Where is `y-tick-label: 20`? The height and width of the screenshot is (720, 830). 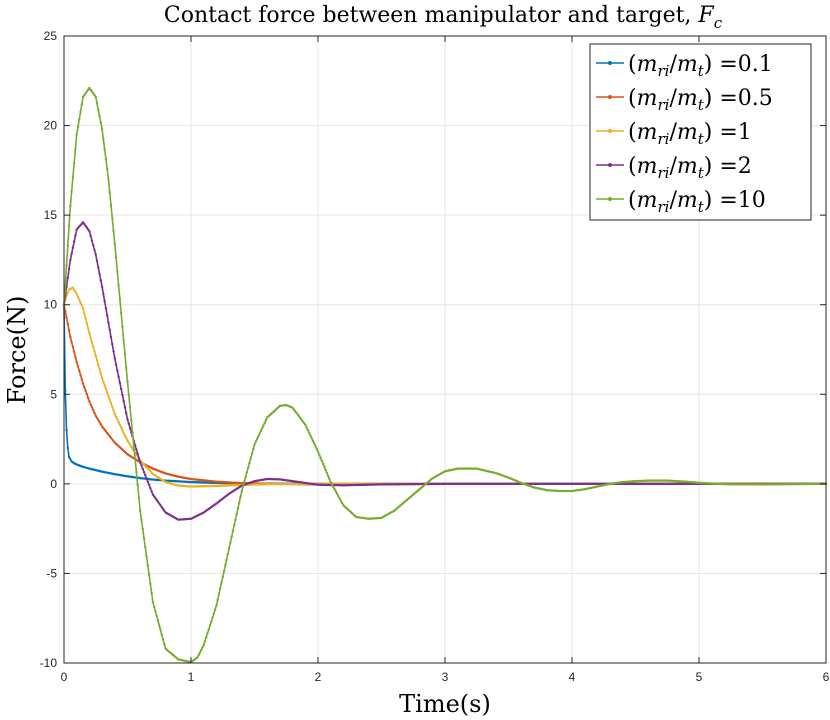 y-tick-label: 20 is located at coordinates (51, 126).